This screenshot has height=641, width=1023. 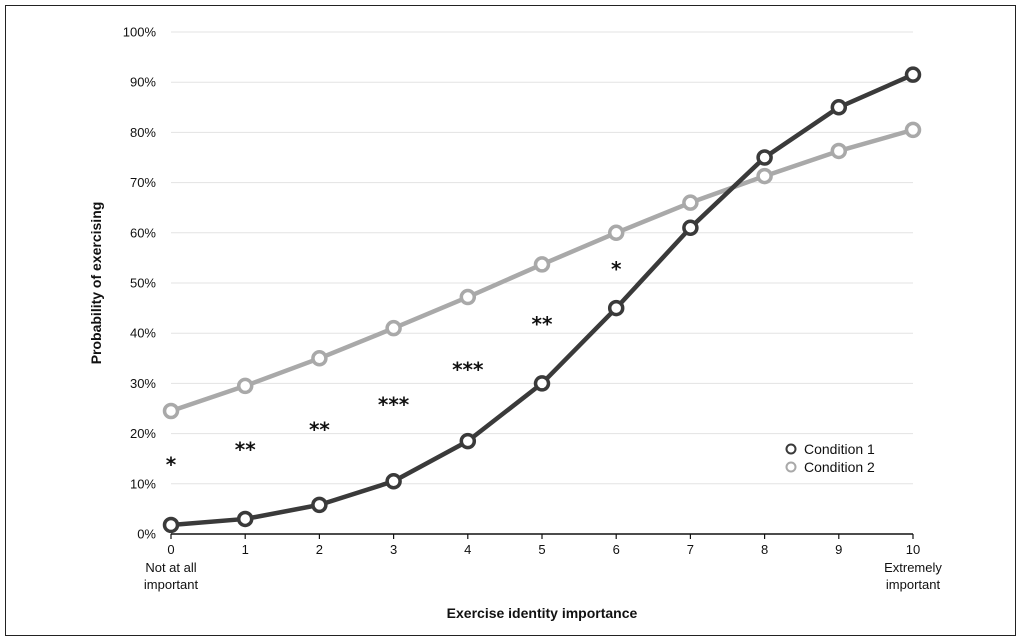 What do you see at coordinates (616, 549) in the screenshot?
I see `x-tick-label: 6` at bounding box center [616, 549].